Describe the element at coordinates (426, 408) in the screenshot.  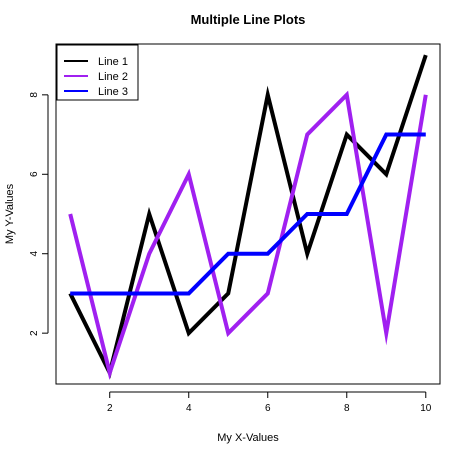
I see `x-tick-label: 10` at that location.